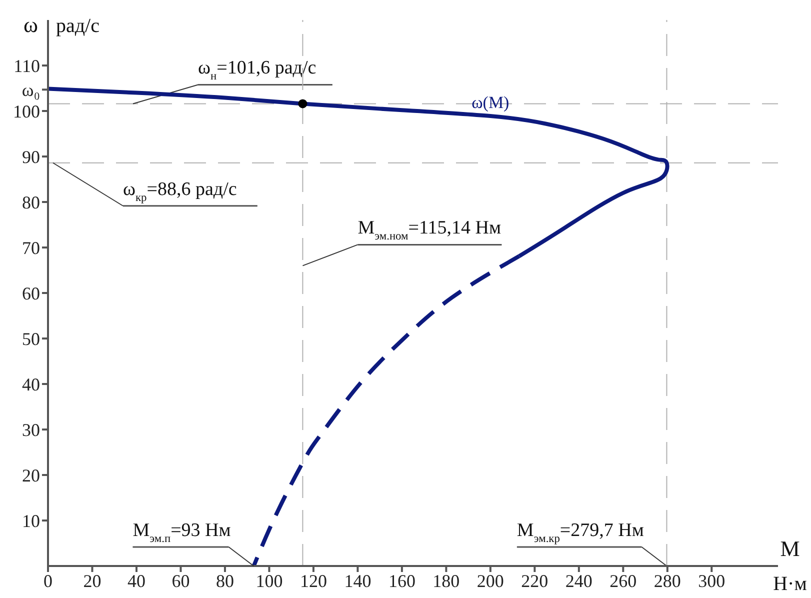  What do you see at coordinates (181, 580) in the screenshot?
I see `x-tick-label: 60` at bounding box center [181, 580].